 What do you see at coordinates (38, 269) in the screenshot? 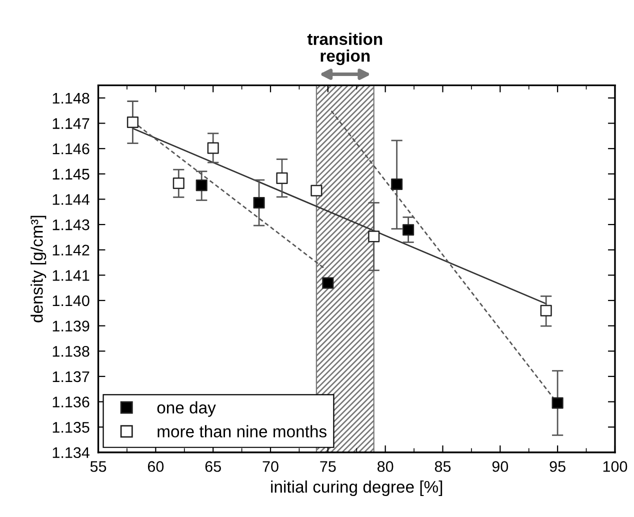
I see `y-axis-title: density [g/cm³]` at bounding box center [38, 269].